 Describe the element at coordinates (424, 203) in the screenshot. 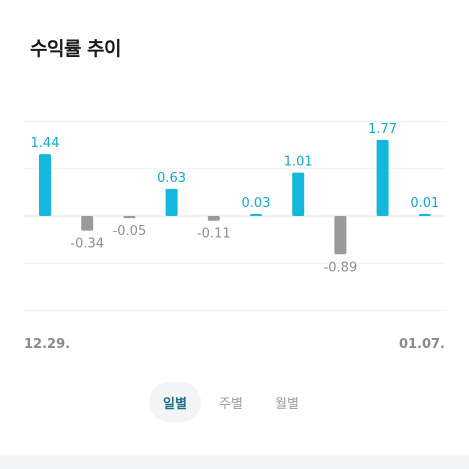

I see `bar-value-label: 0.01` at that location.